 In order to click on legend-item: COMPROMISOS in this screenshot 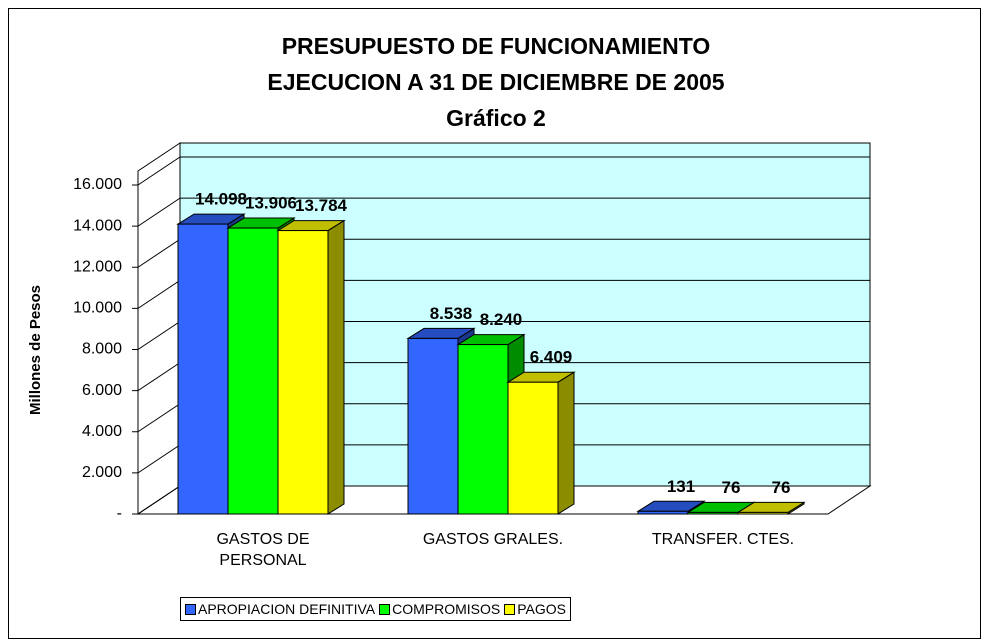, I will do `click(439, 609)`.